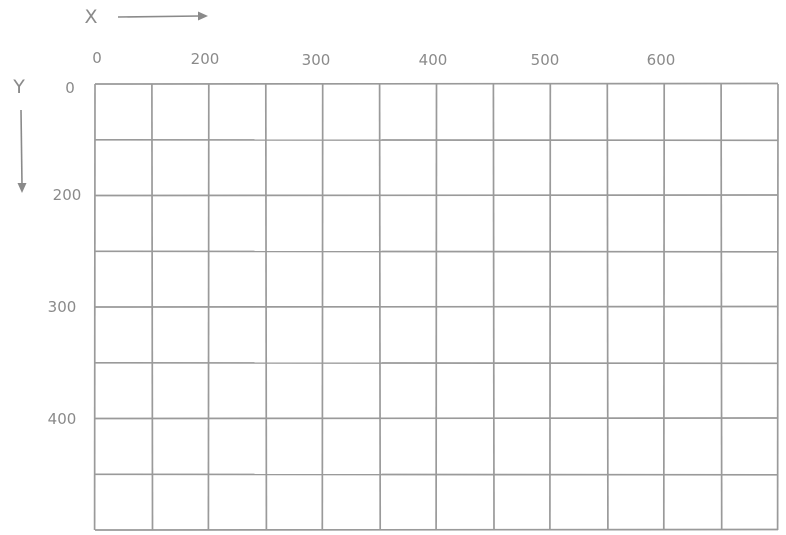 Image resolution: width=786 pixels, height=535 pixels. I want to click on x-tick-label: 0, so click(97, 58).